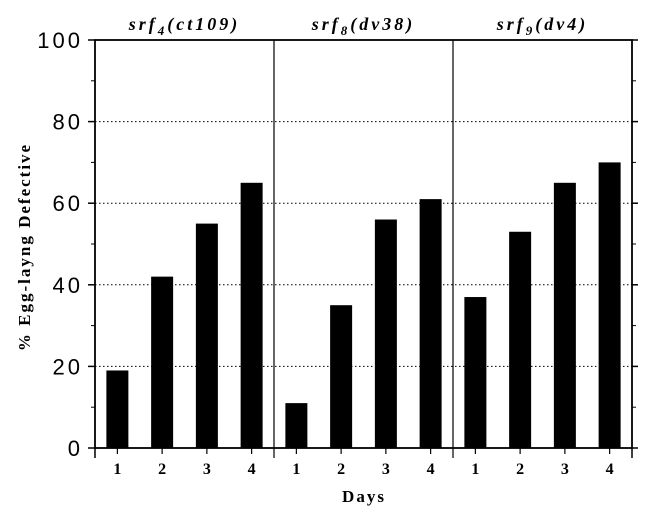 The height and width of the screenshot is (512, 645). What do you see at coordinates (68, 122) in the screenshot?
I see `y-tick-label: 80` at bounding box center [68, 122].